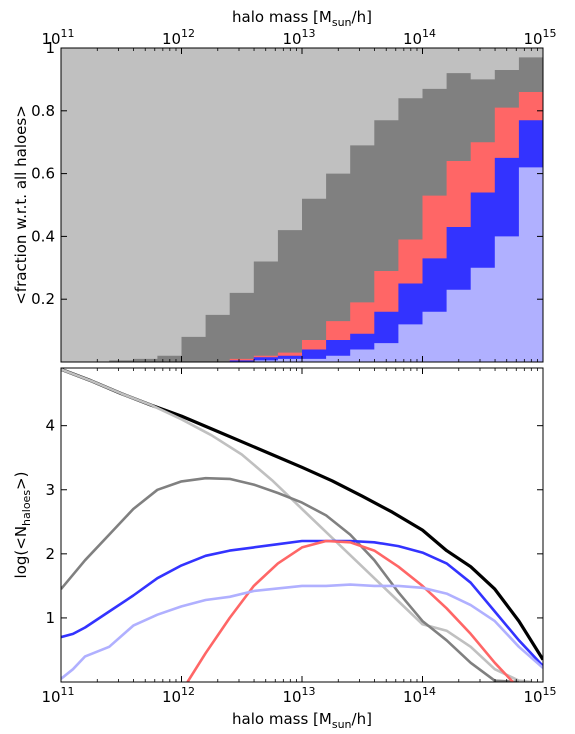 The width and height of the screenshot is (575, 734). Describe the element at coordinates (50, 48) in the screenshot. I see `fraction-y-tick-label: 1` at that location.